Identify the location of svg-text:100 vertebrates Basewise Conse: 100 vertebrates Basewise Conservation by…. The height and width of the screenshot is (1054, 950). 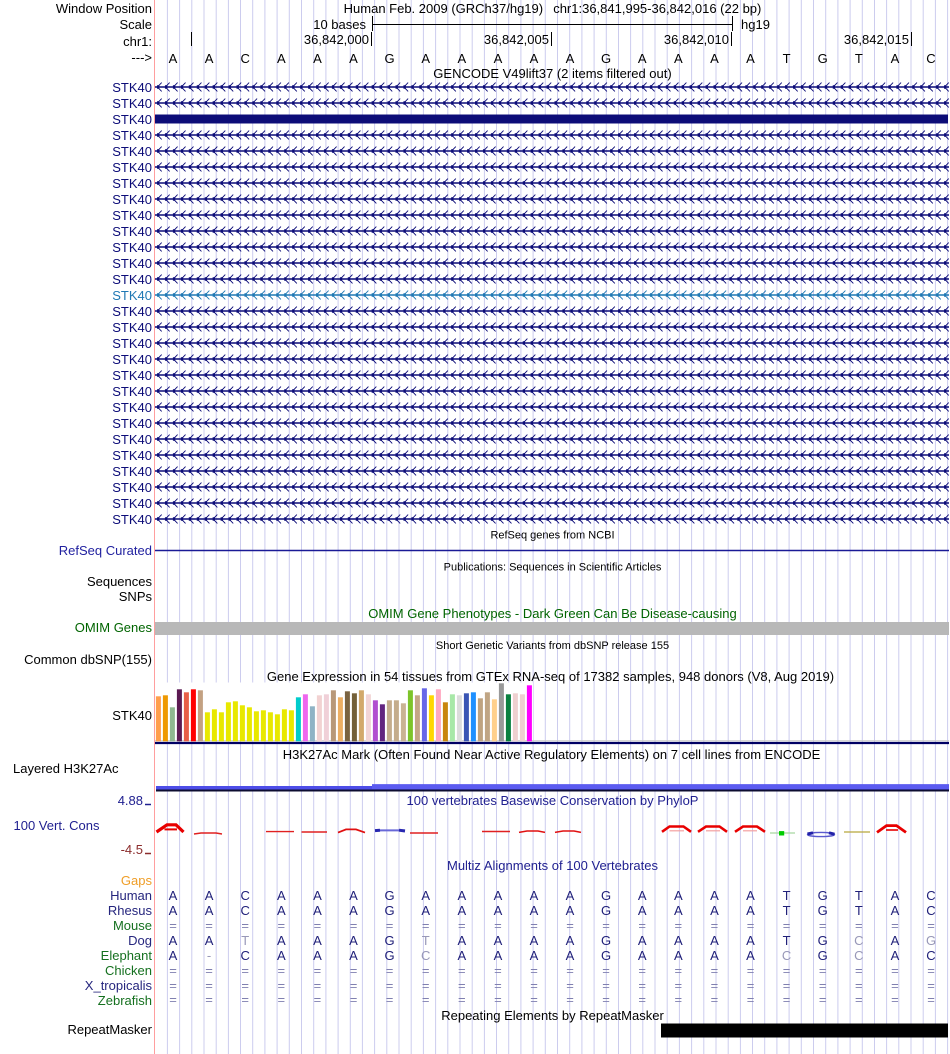
(553, 800).